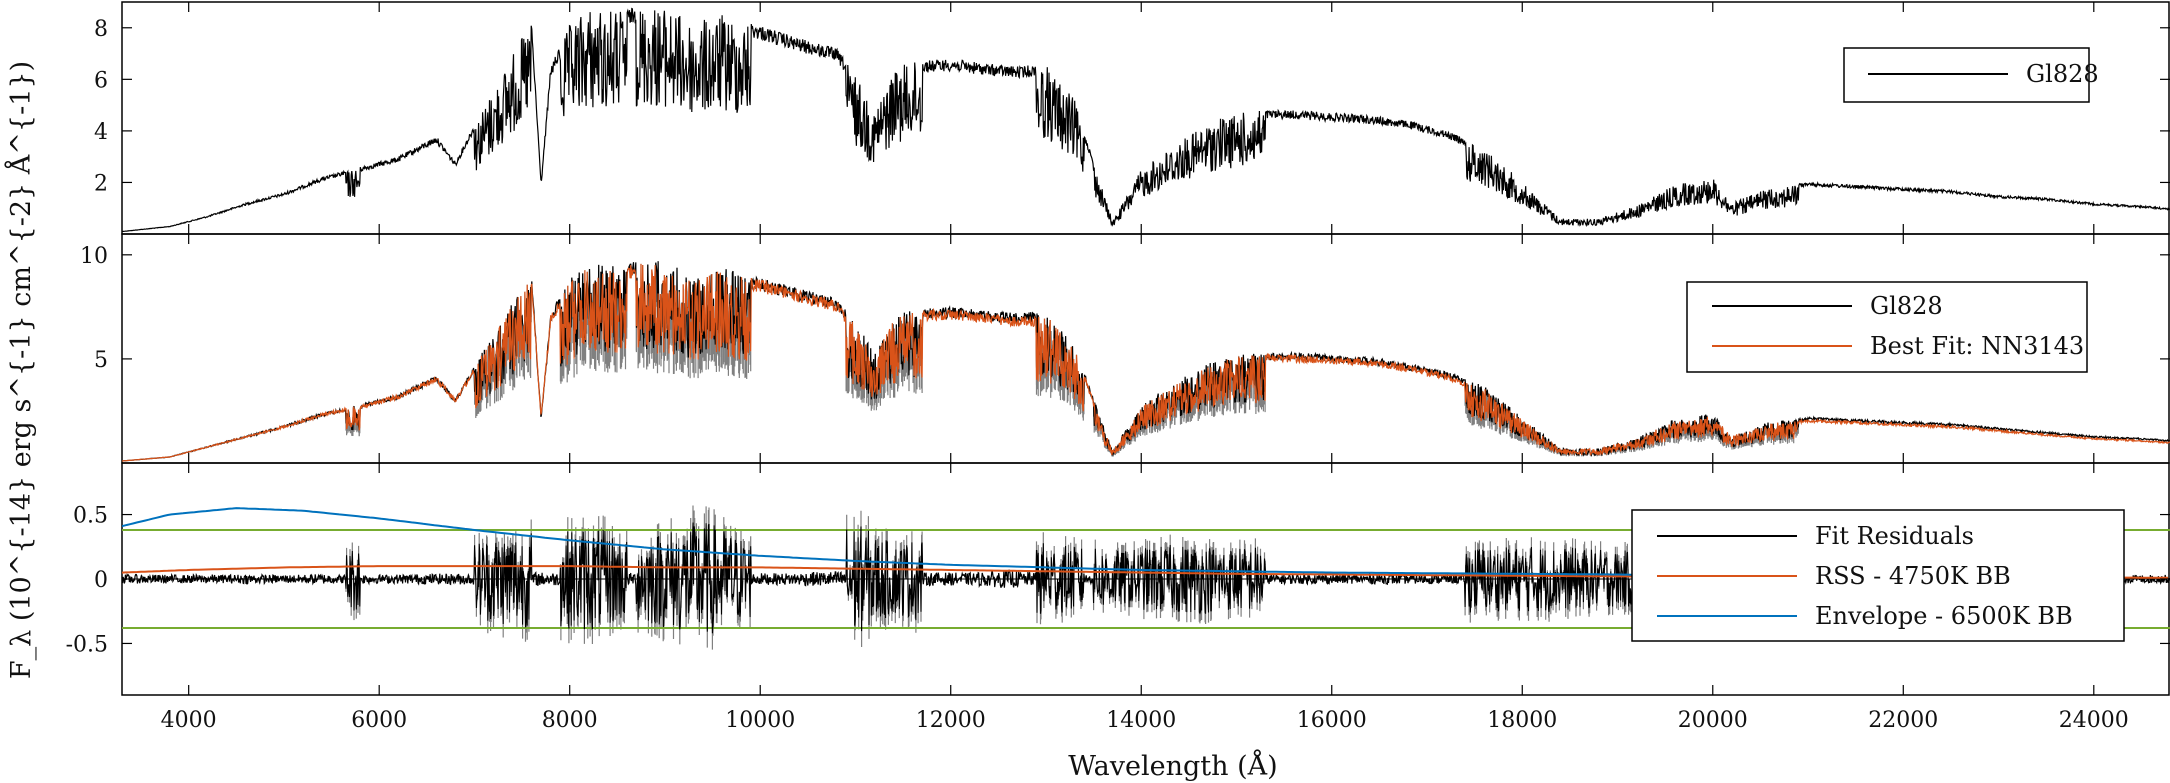  What do you see at coordinates (90, 516) in the screenshot?
I see `ytick-label-bottom-2: 0.5` at bounding box center [90, 516].